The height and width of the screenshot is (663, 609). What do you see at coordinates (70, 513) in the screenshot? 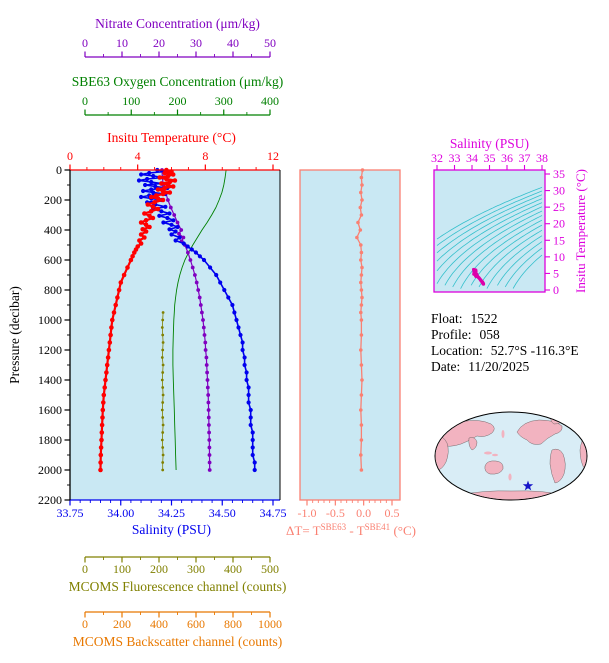
I see `salinity-tick-label: 33.75` at bounding box center [70, 513].